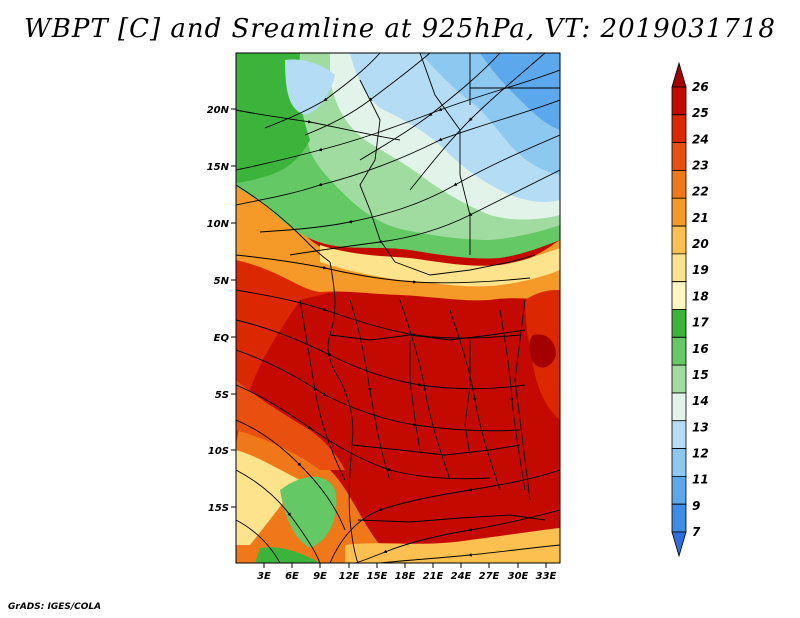  Describe the element at coordinates (700, 375) in the screenshot. I see `colorbar-label: 15` at that location.